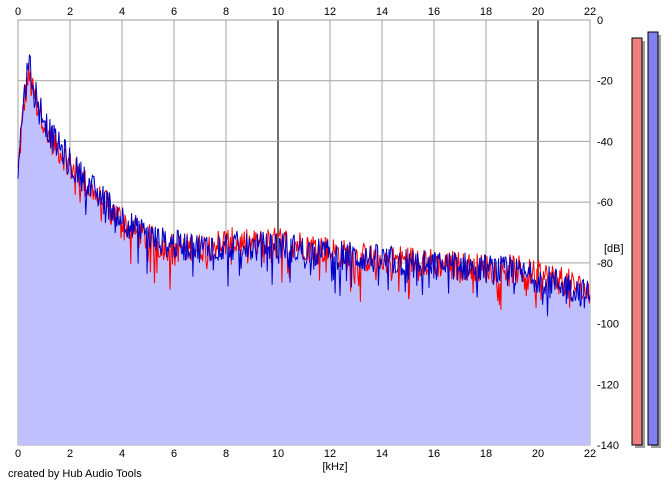 The width and height of the screenshot is (672, 485). Describe the element at coordinates (174, 12) in the screenshot. I see `x-tick-label-top: 6` at that location.